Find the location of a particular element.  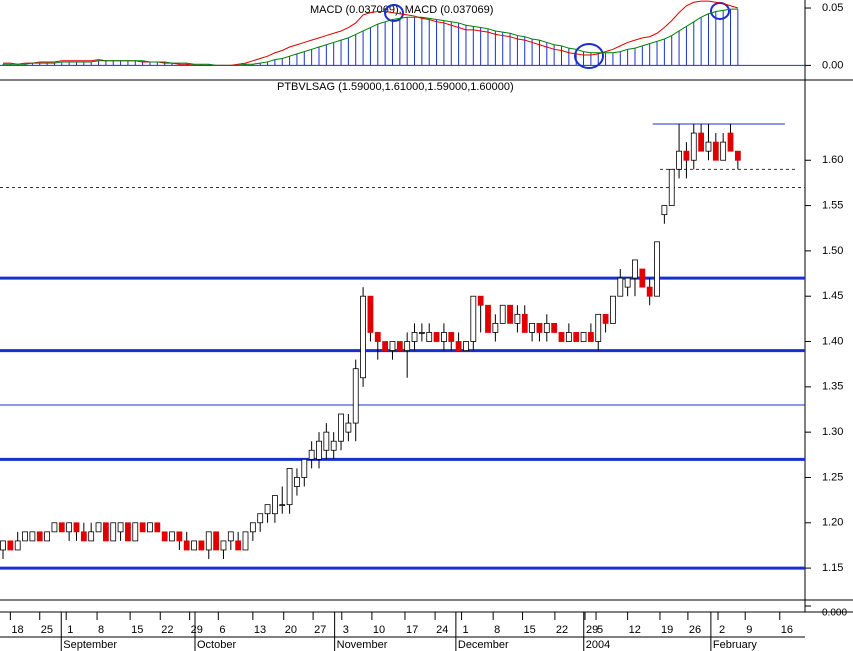

x-tick-label: 25 is located at coordinates (47, 630).